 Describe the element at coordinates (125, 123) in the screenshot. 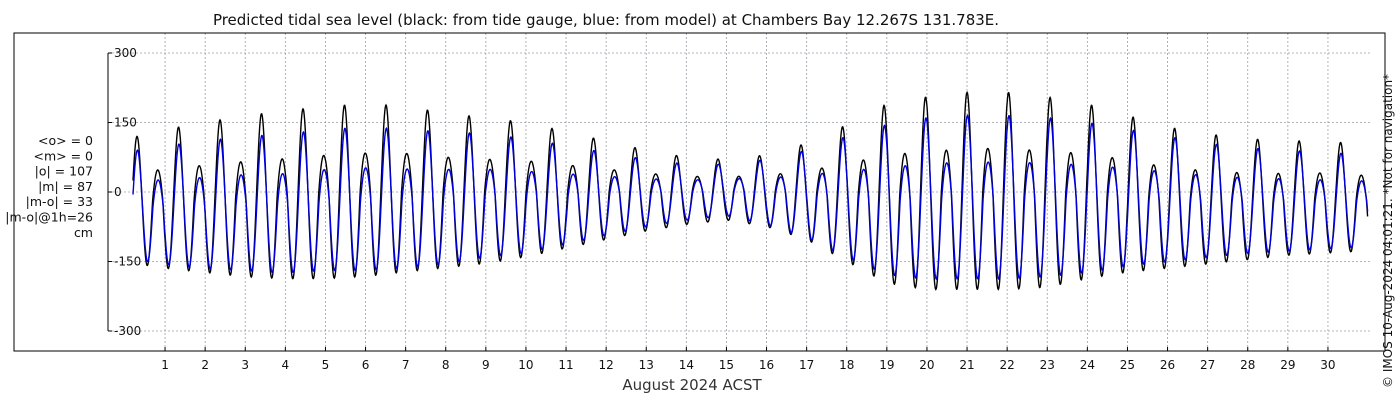

I see `y-tick-label: 150` at that location.